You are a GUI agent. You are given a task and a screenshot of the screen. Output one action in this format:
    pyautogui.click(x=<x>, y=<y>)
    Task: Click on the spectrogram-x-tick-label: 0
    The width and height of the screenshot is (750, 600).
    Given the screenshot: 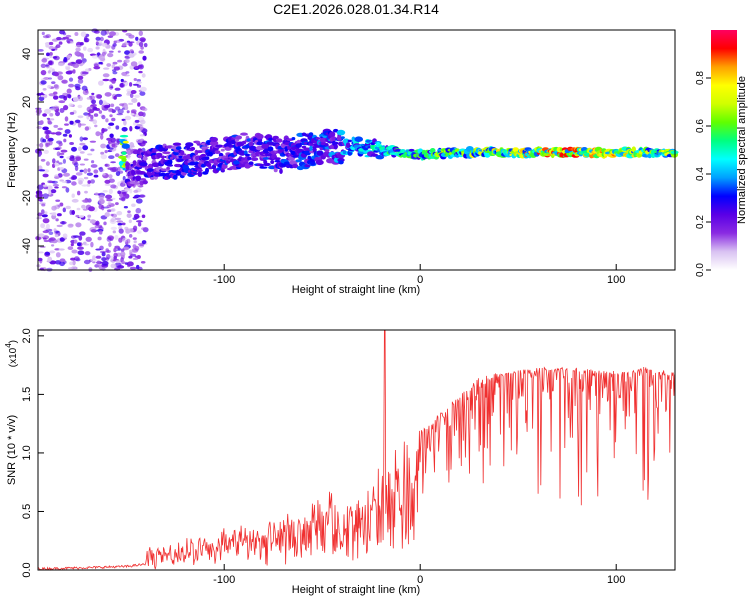 What is the action you would take?
    pyautogui.click(x=420, y=280)
    